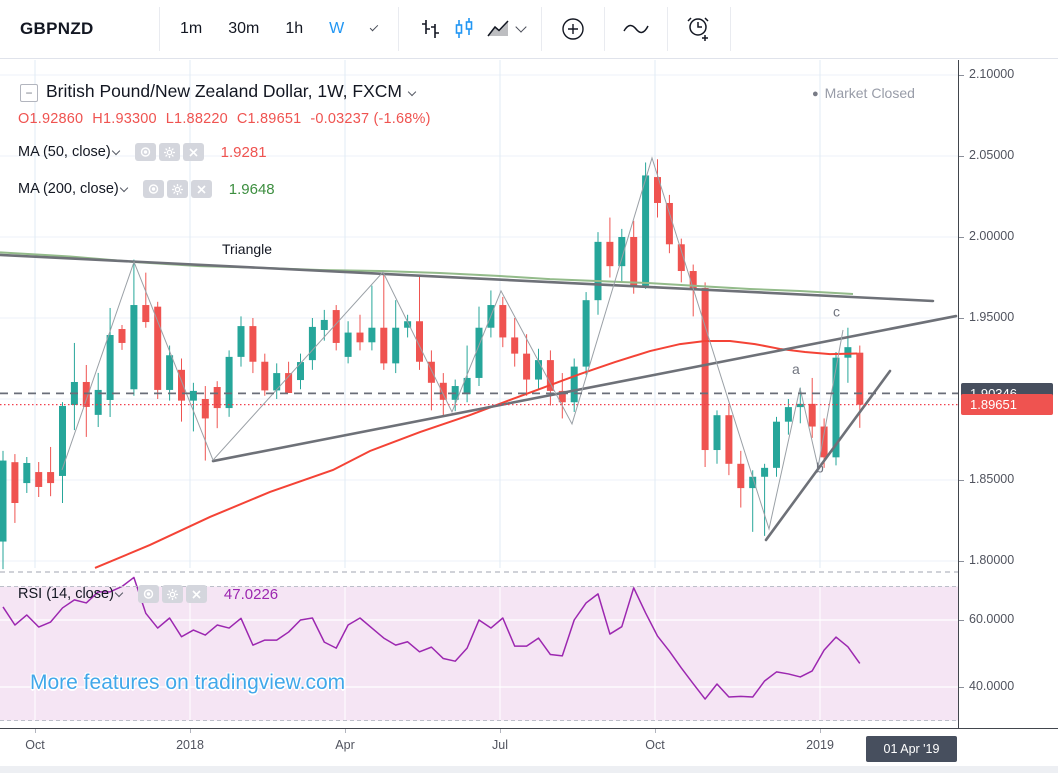 Image resolution: width=1058 pixels, height=773 pixels. I want to click on alert-clock-icon, so click(699, 29).